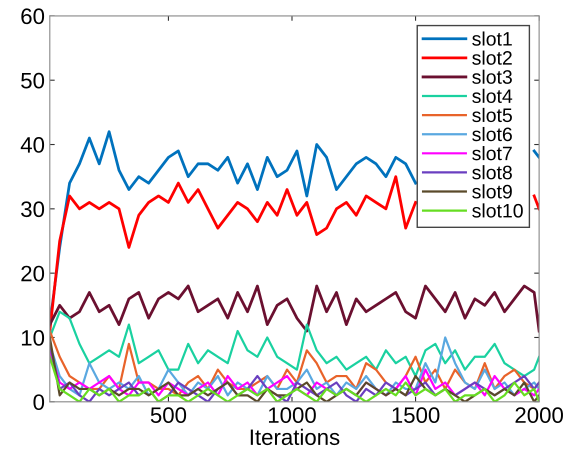  What do you see at coordinates (492, 77) in the screenshot?
I see `legend-label: slot3` at bounding box center [492, 77].